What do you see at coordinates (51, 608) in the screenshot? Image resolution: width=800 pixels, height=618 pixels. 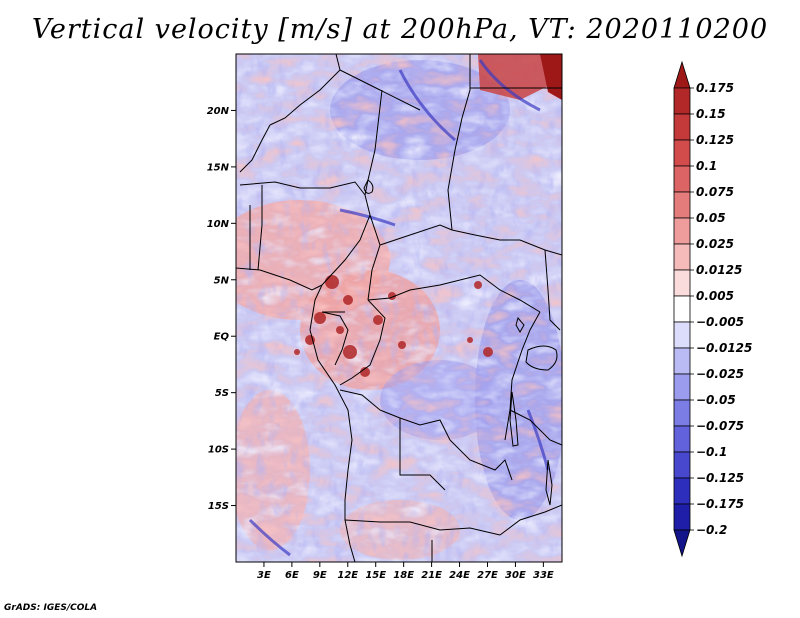 I see `grads-credit: GrADS: IGES/COLA` at bounding box center [51, 608].